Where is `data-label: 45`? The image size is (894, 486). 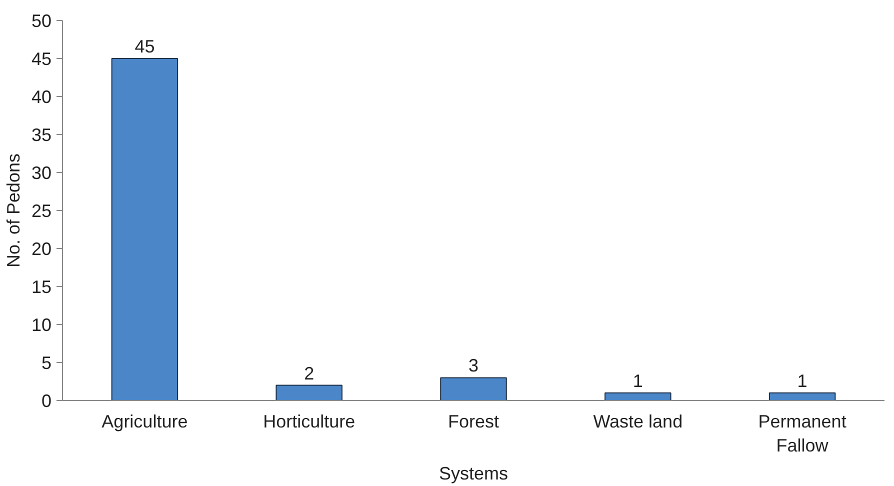
data-label: 45 is located at coordinates (144, 46).